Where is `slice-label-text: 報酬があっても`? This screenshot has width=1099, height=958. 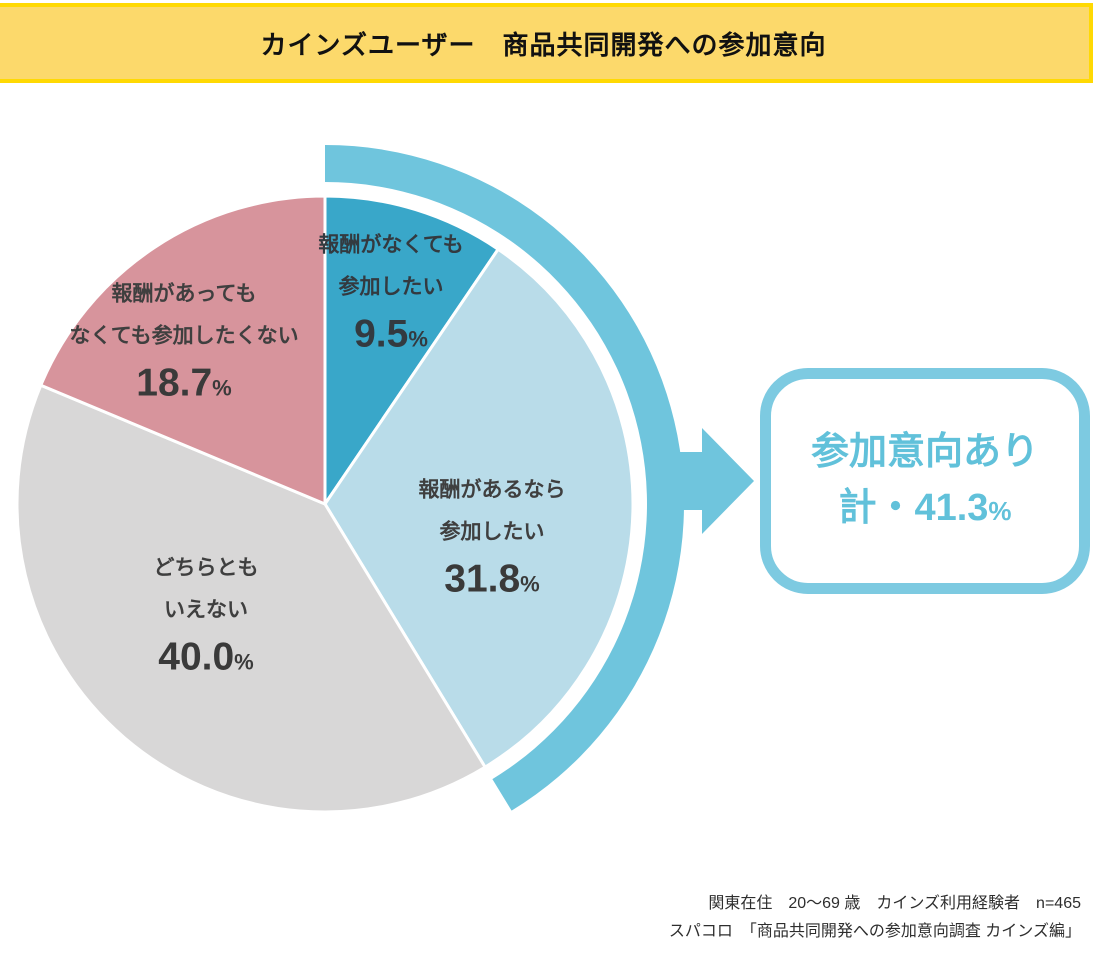
slice-label-text: 報酬があっても is located at coordinates (184, 294).